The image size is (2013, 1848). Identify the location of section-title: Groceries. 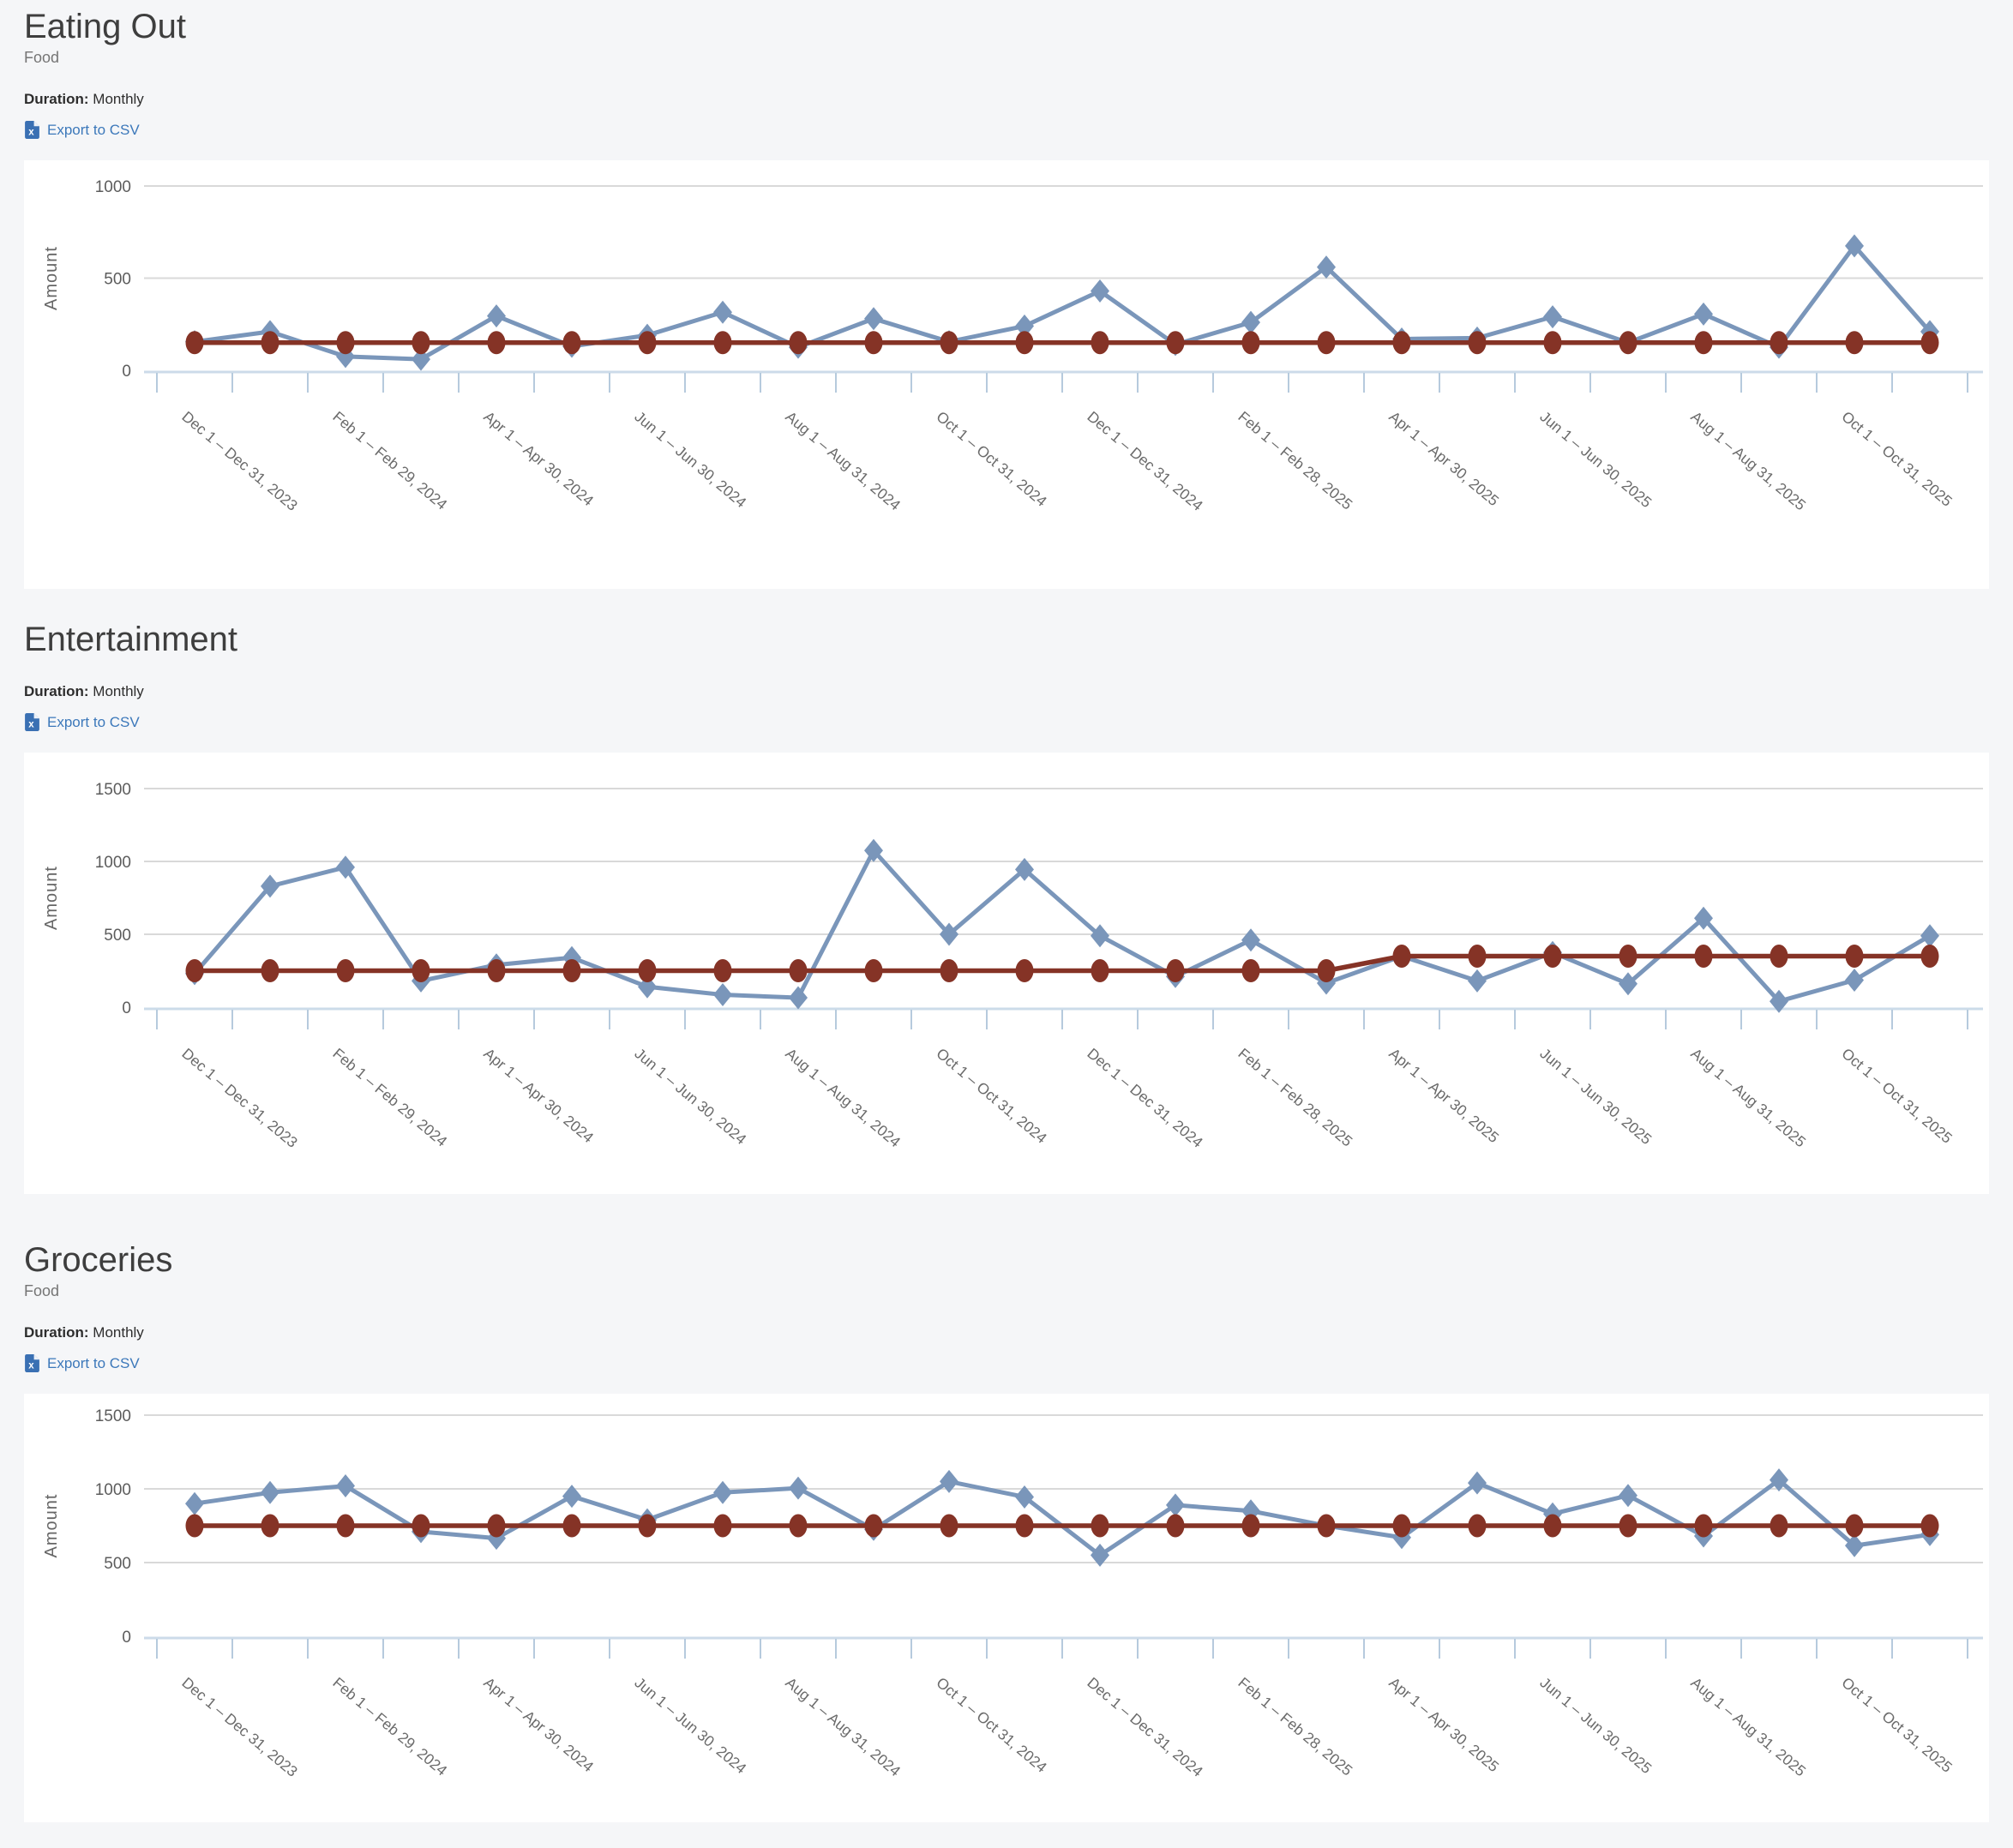
(98, 1260).